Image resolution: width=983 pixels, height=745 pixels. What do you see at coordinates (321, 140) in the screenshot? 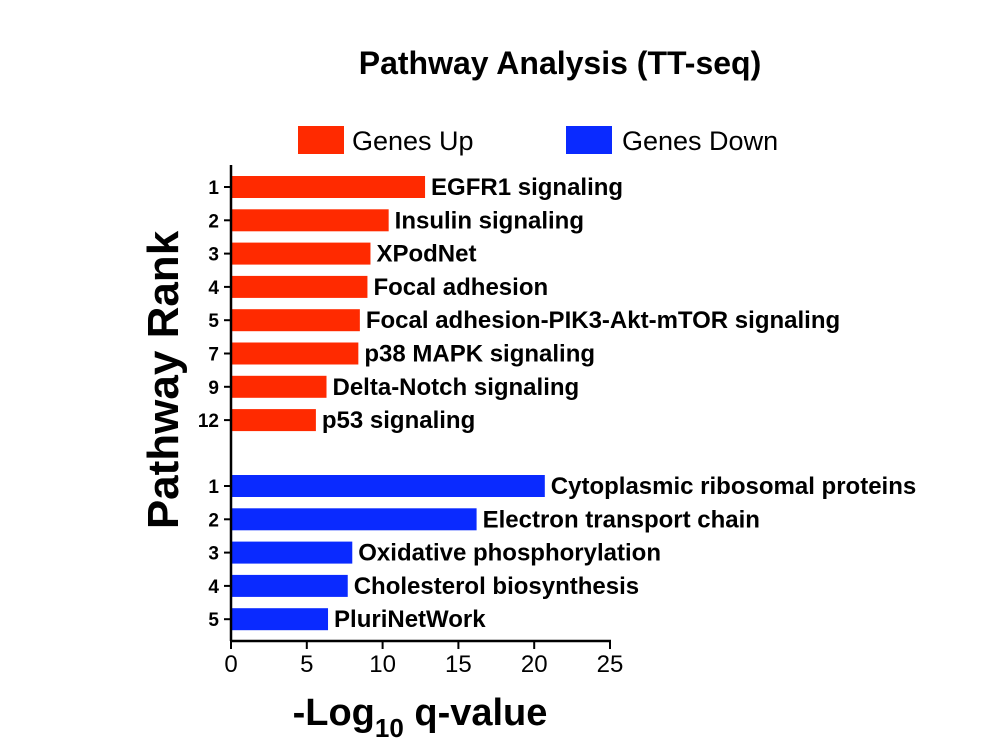
I see `legend-swatch-genes-up` at bounding box center [321, 140].